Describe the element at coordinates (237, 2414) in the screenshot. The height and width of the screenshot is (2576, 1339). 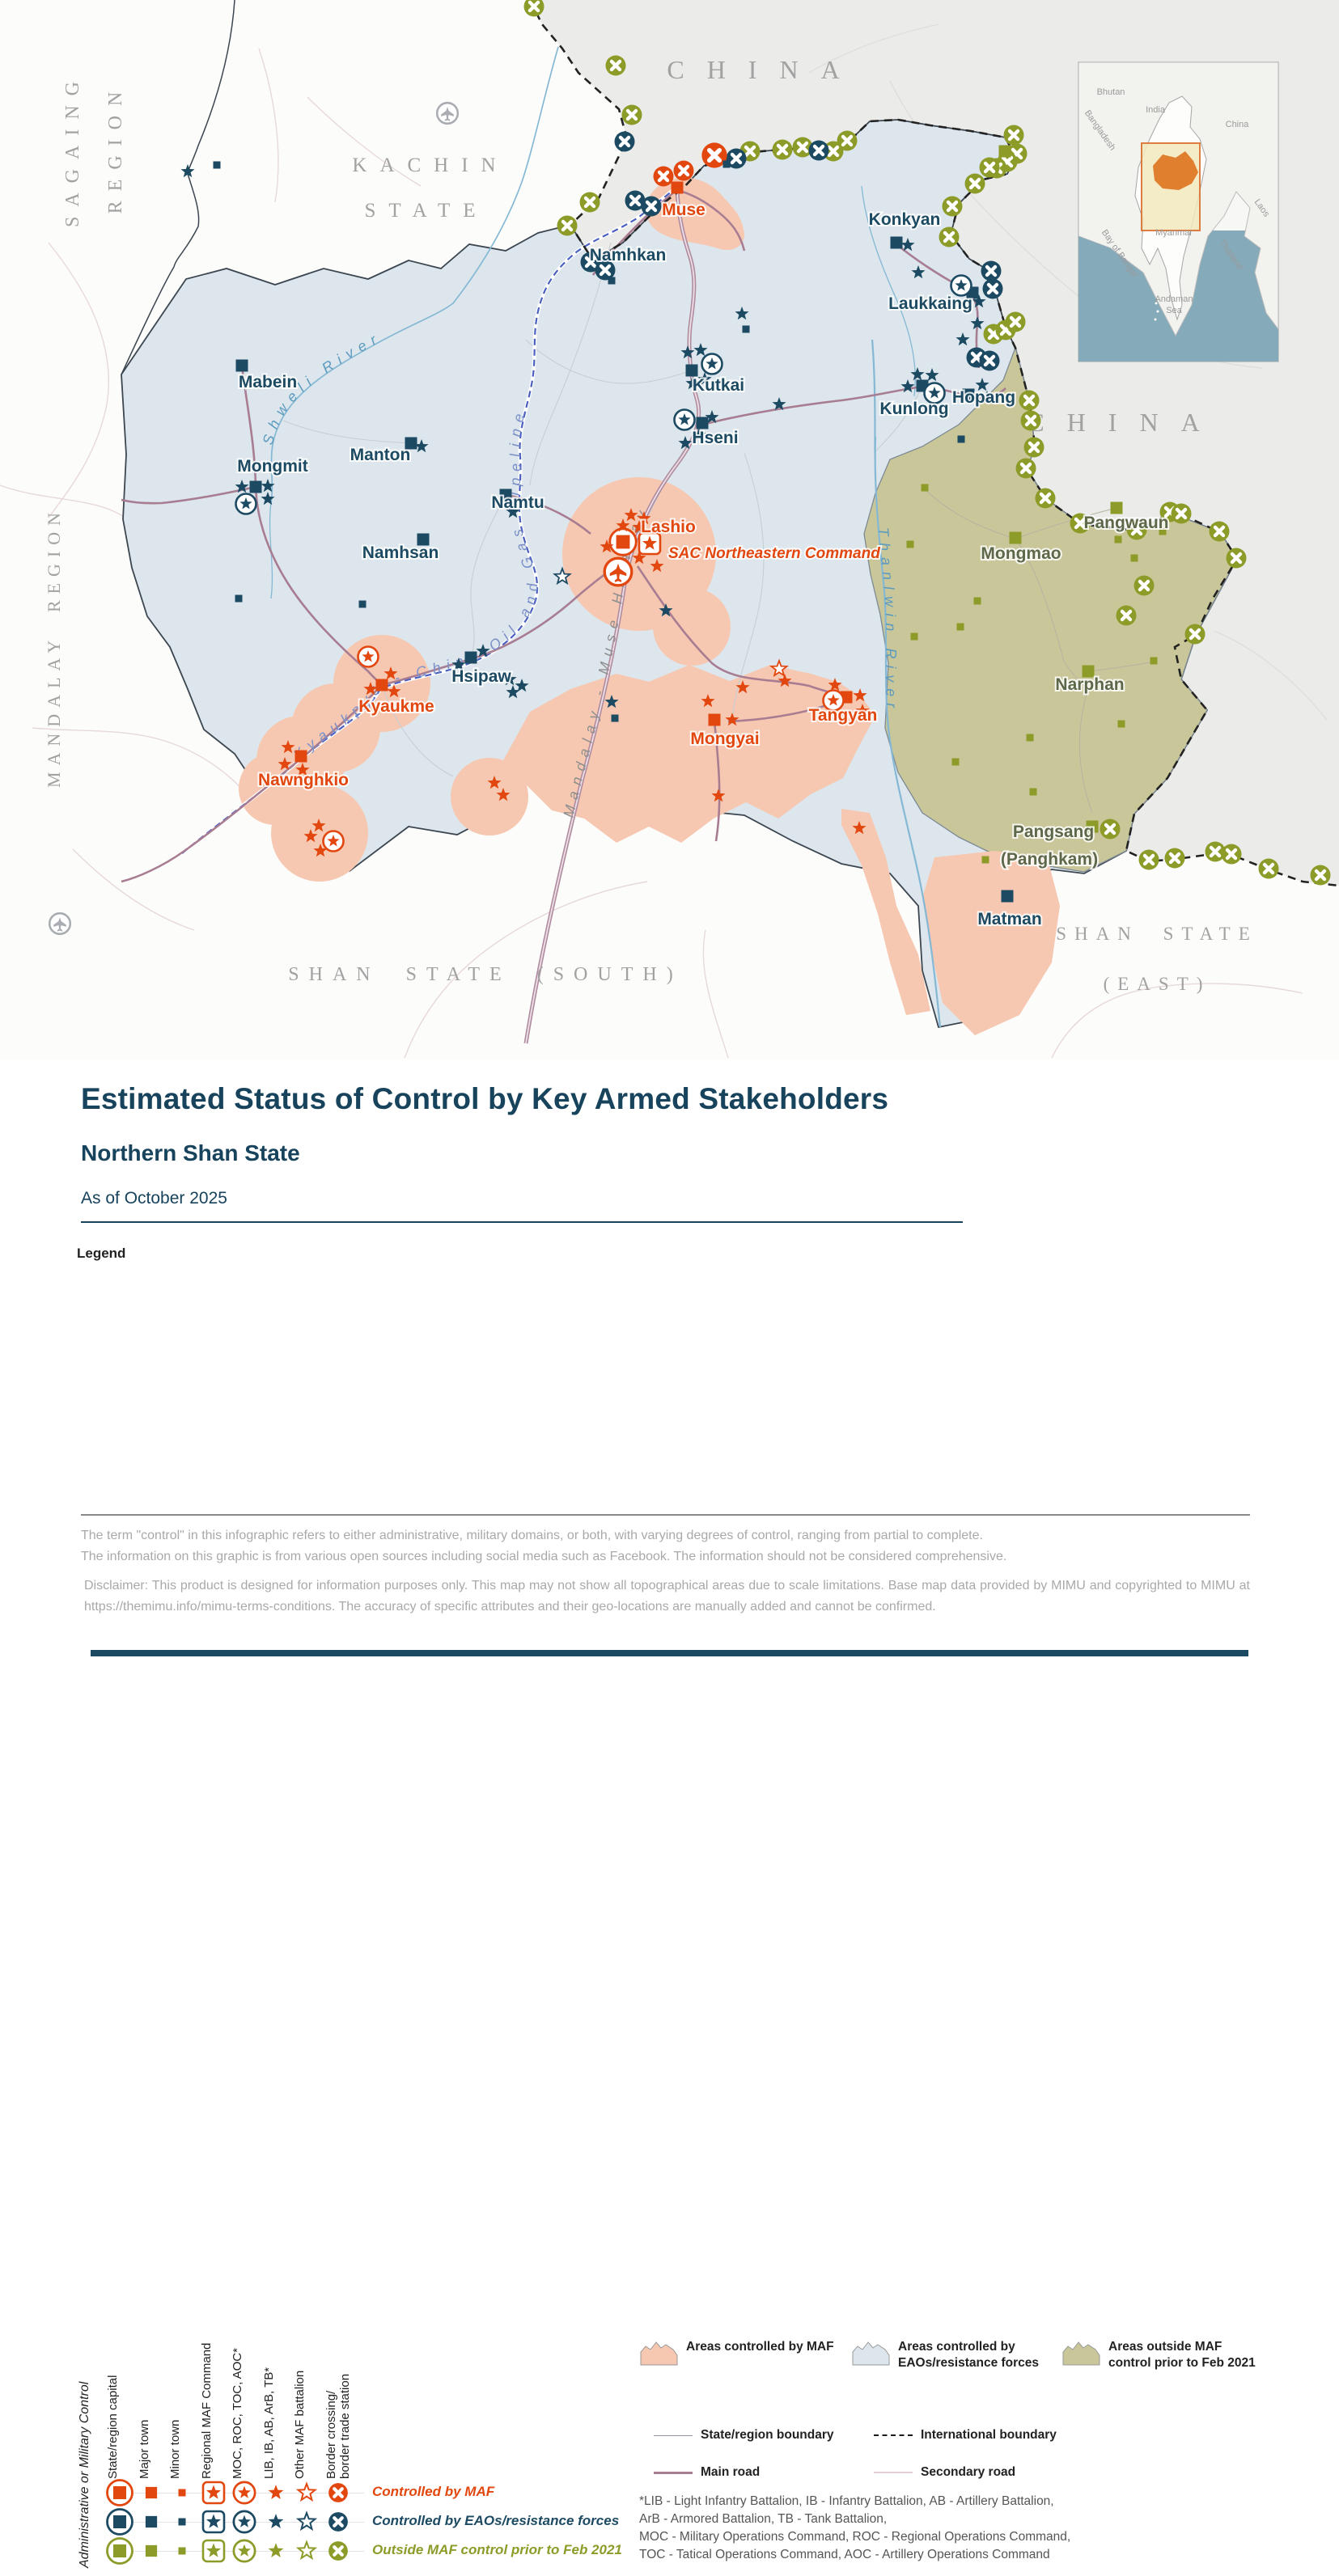
I see `legend-column-header: MOC, ROC, TOC, AOC*` at that location.